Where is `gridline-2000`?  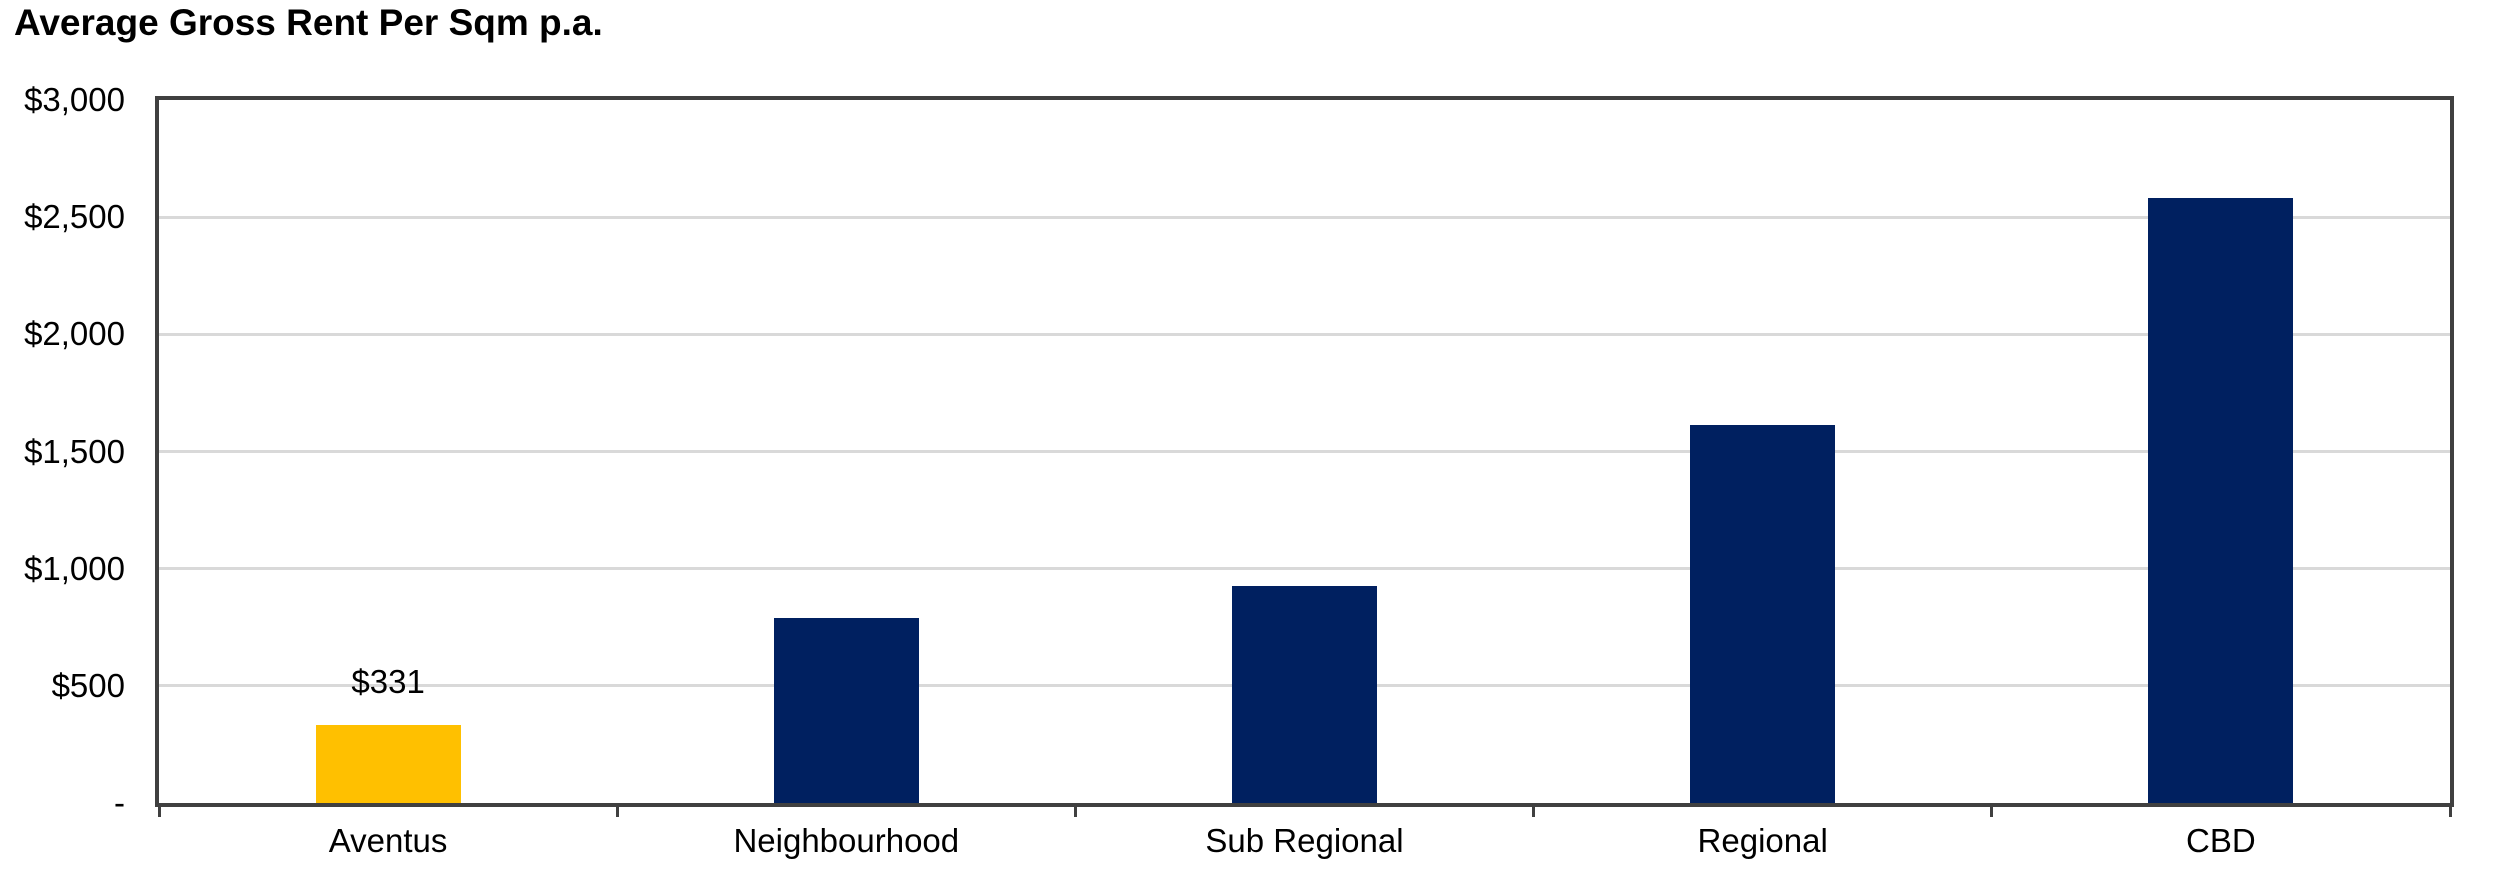 gridline-2000 is located at coordinates (1304, 334).